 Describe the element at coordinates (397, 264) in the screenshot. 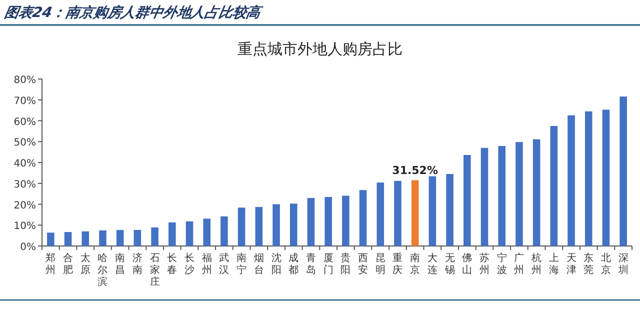

I see `x-tick-label: 重庆` at that location.